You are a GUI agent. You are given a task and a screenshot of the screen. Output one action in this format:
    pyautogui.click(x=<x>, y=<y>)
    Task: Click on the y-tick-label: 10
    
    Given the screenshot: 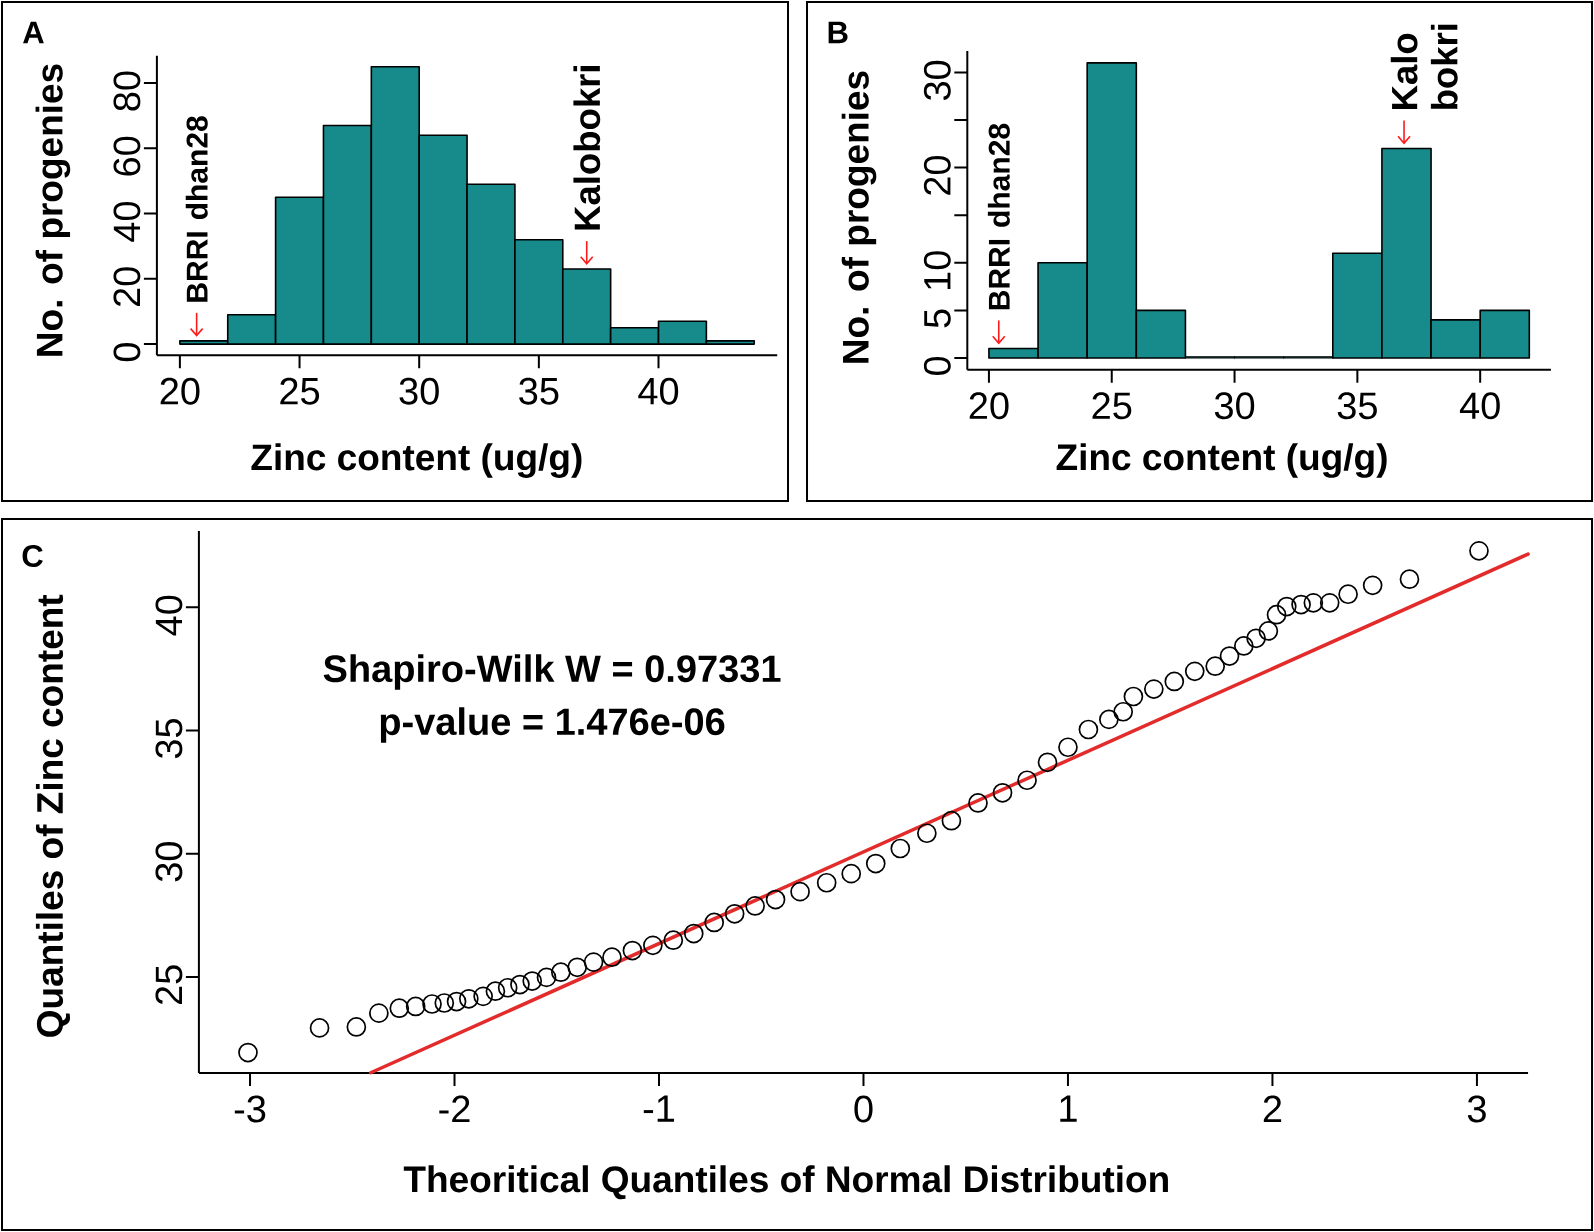 What is the action you would take?
    pyautogui.click(x=937, y=270)
    